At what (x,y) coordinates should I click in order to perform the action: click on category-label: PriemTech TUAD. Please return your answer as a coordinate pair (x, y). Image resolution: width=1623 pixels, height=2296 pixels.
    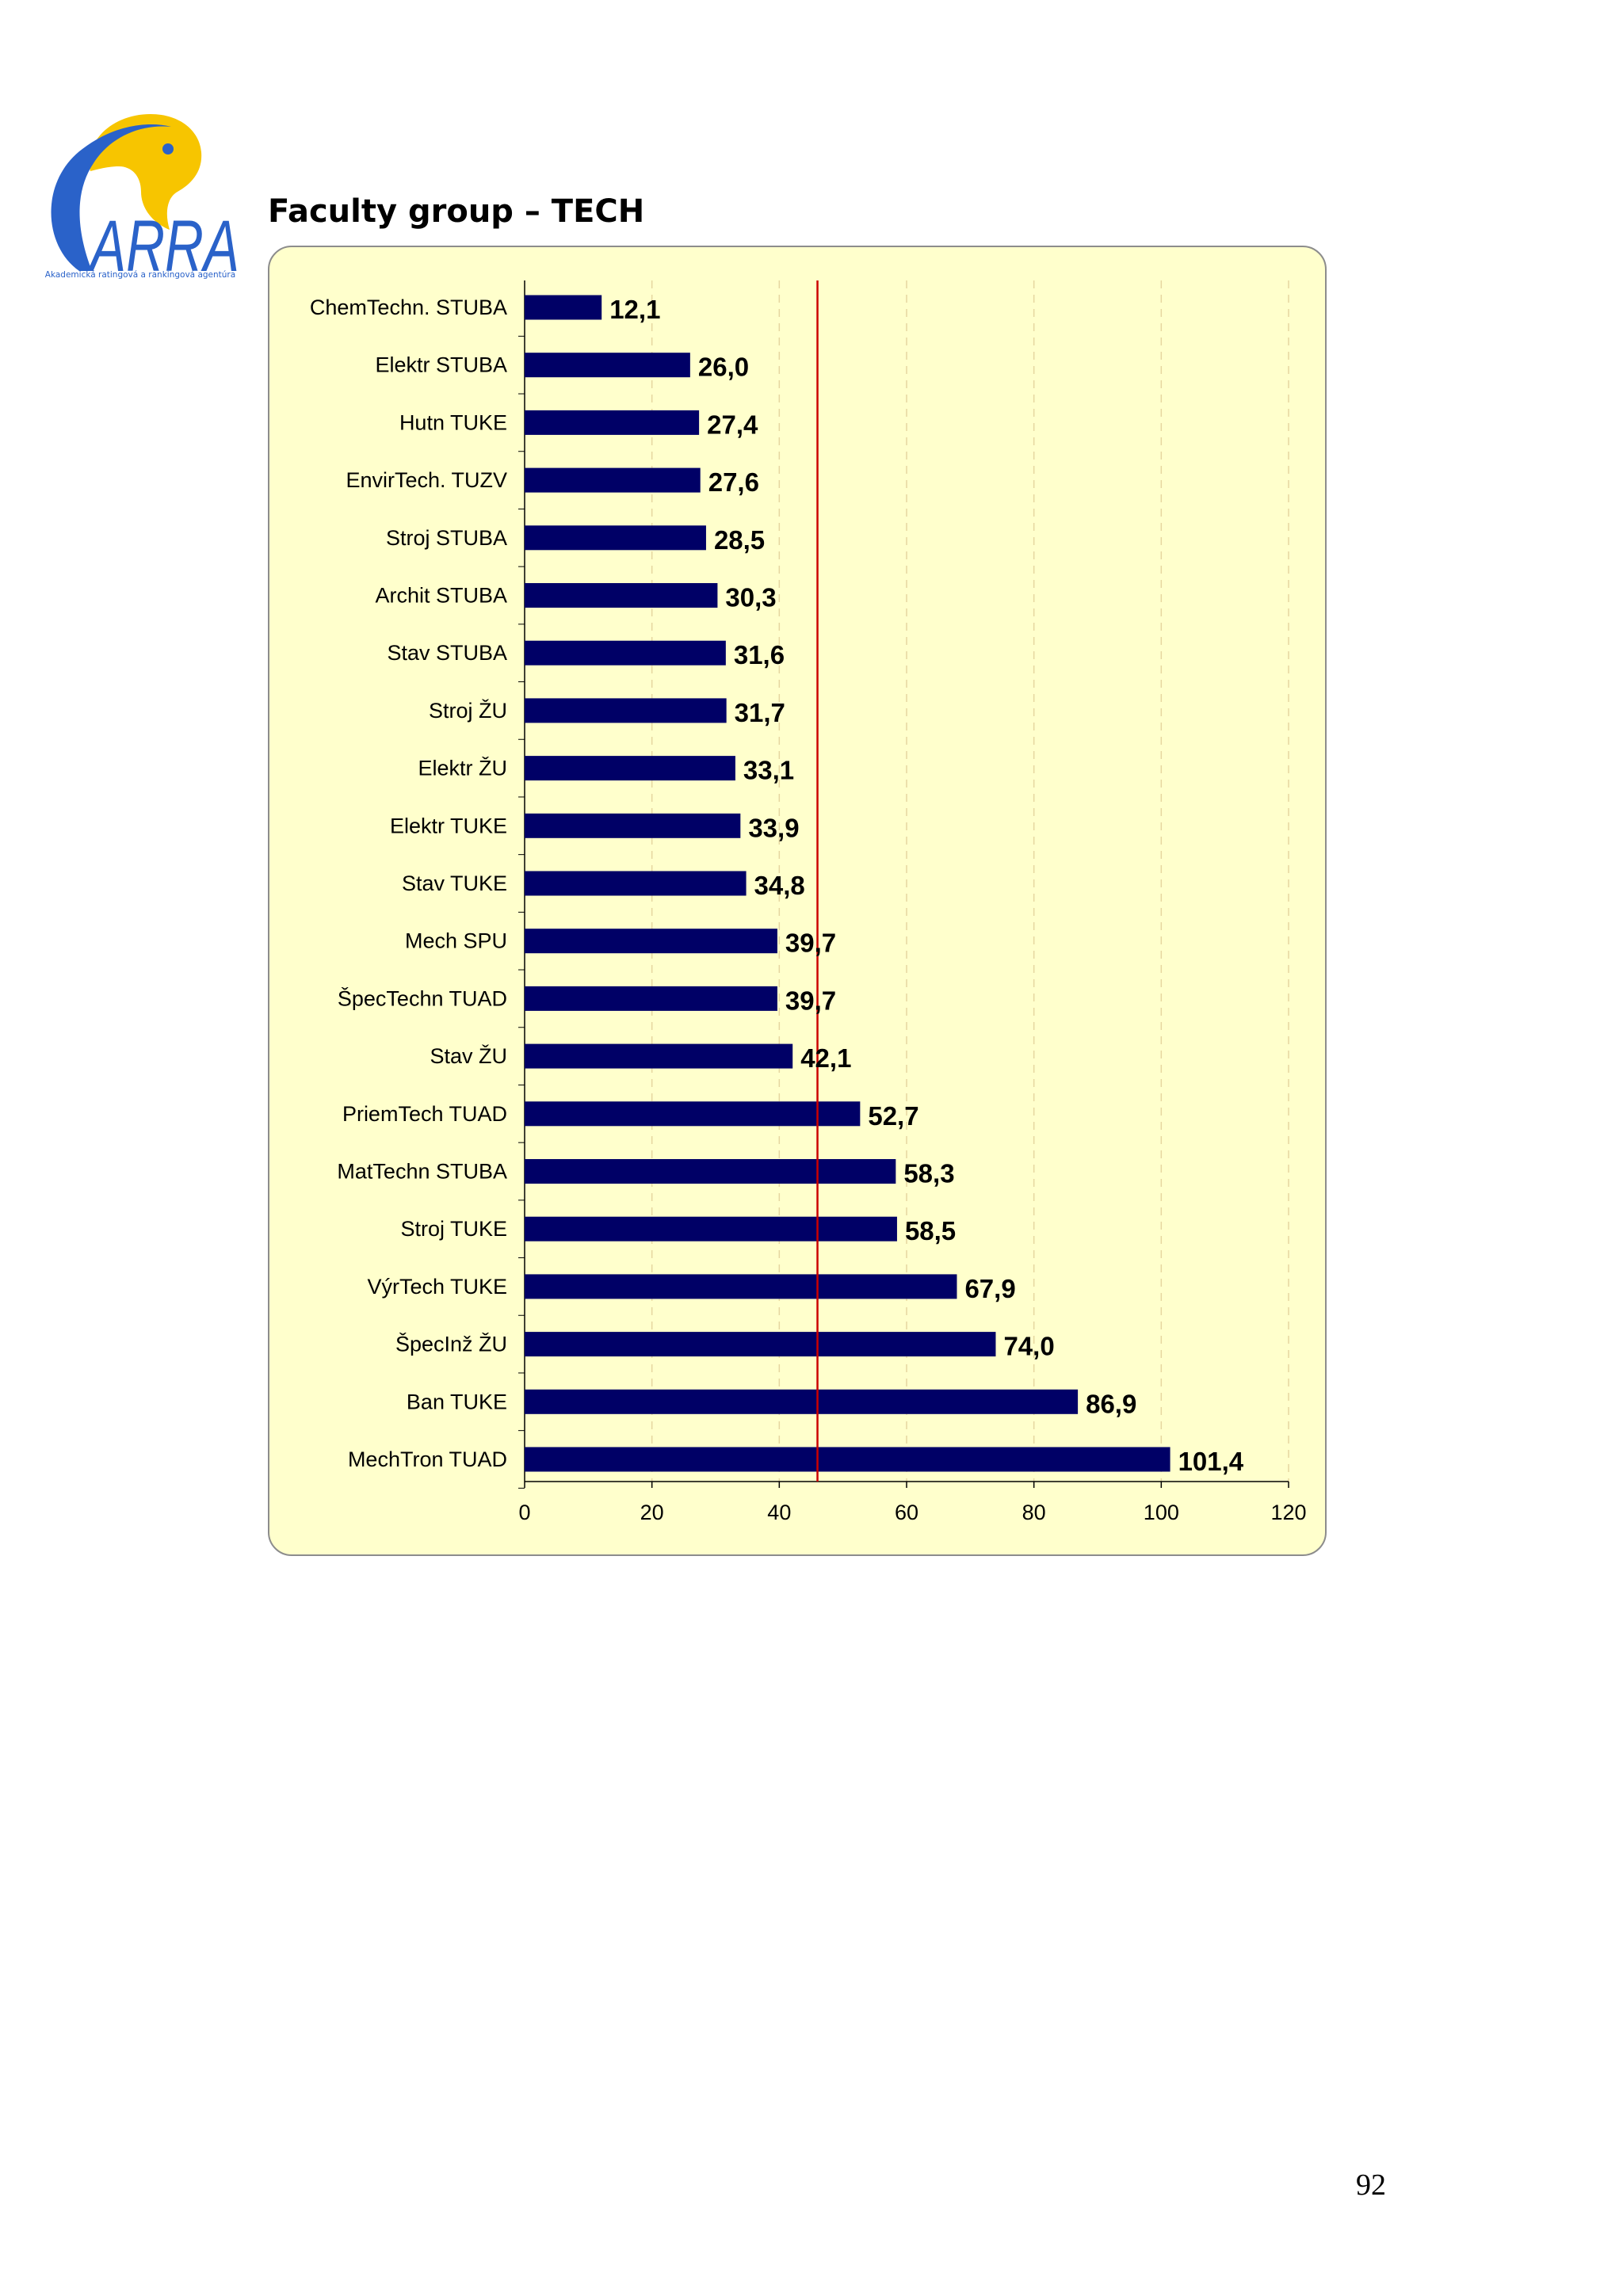
    Looking at the image, I should click on (425, 1114).